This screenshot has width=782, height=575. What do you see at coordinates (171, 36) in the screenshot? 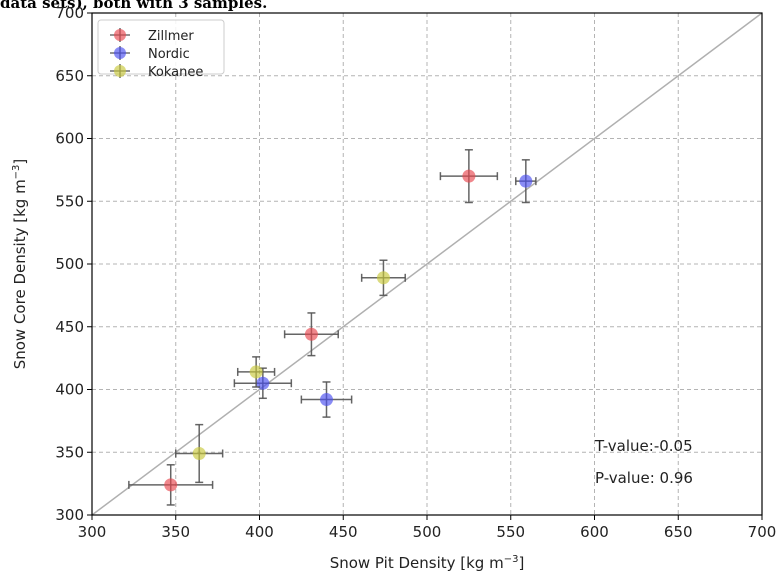
I see `legend-label: Zillmer` at bounding box center [171, 36].